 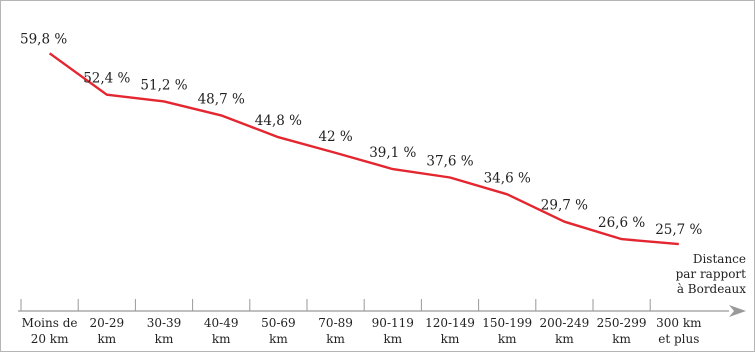 What do you see at coordinates (678, 230) in the screenshot?
I see `data-label: 25,7 %` at bounding box center [678, 230].